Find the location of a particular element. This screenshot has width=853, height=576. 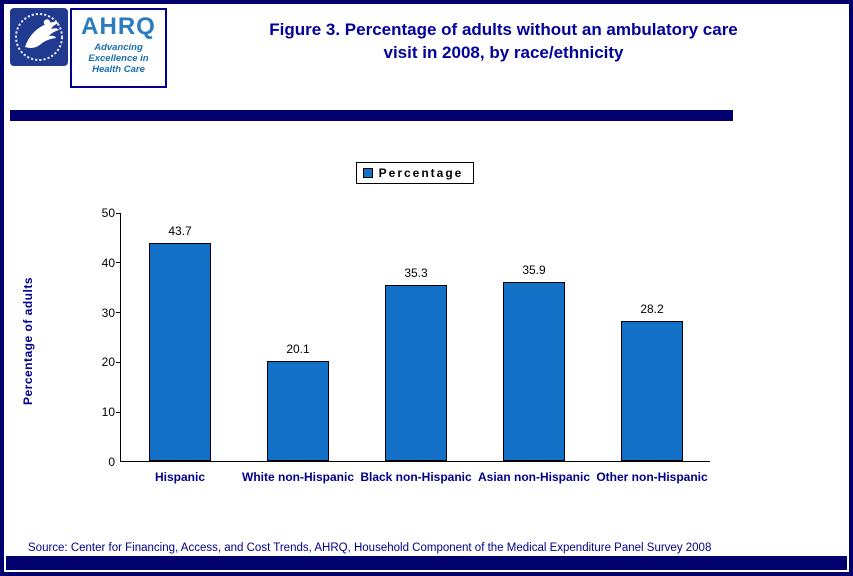

ahrq-tagline-line: Excellence in is located at coordinates (118, 58).